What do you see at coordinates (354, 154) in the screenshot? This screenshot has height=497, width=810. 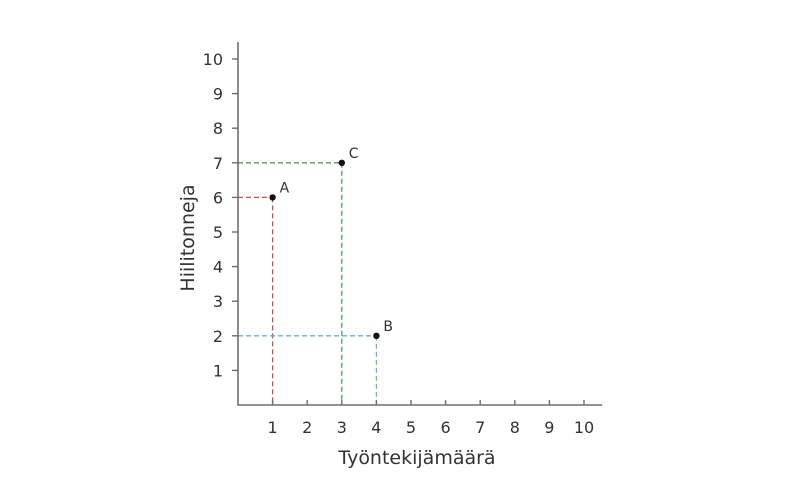 I see `point-label-c: C` at bounding box center [354, 154].